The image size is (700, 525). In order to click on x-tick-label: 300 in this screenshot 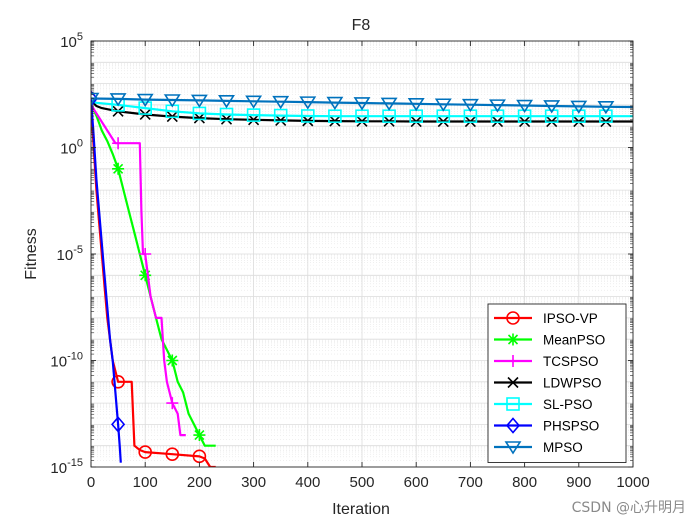, I will do `click(253, 482)`.